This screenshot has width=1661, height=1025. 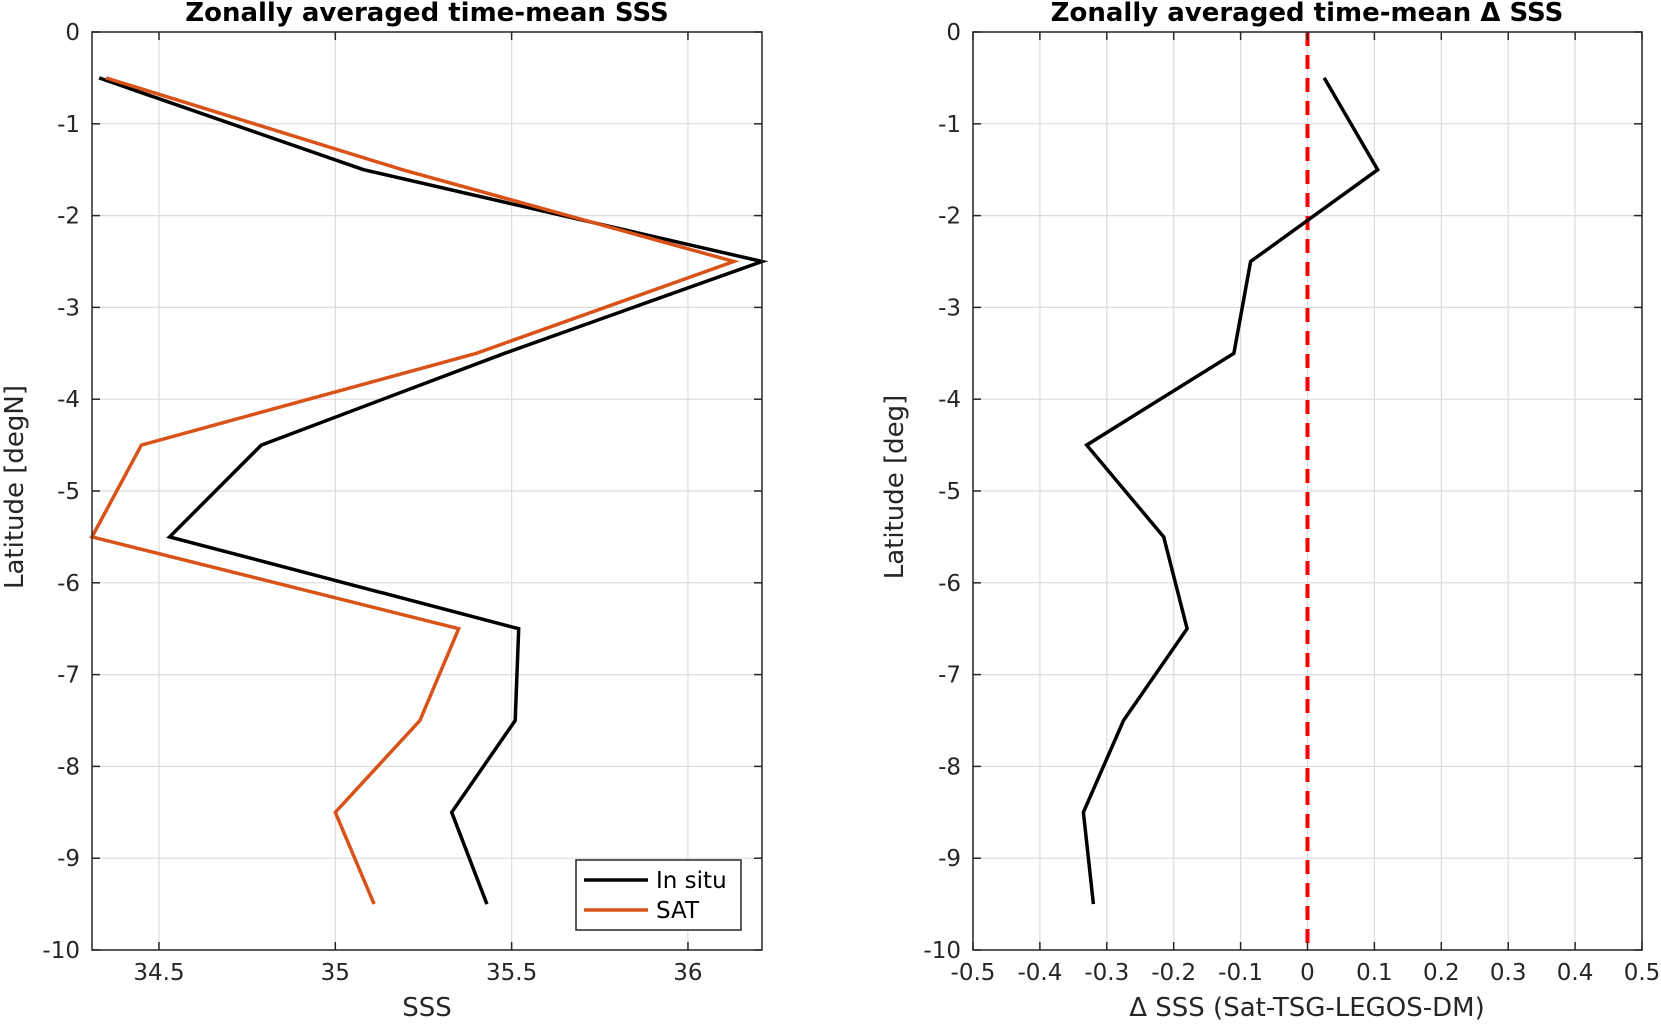 What do you see at coordinates (691, 881) in the screenshot?
I see `legend-label: In situ` at bounding box center [691, 881].